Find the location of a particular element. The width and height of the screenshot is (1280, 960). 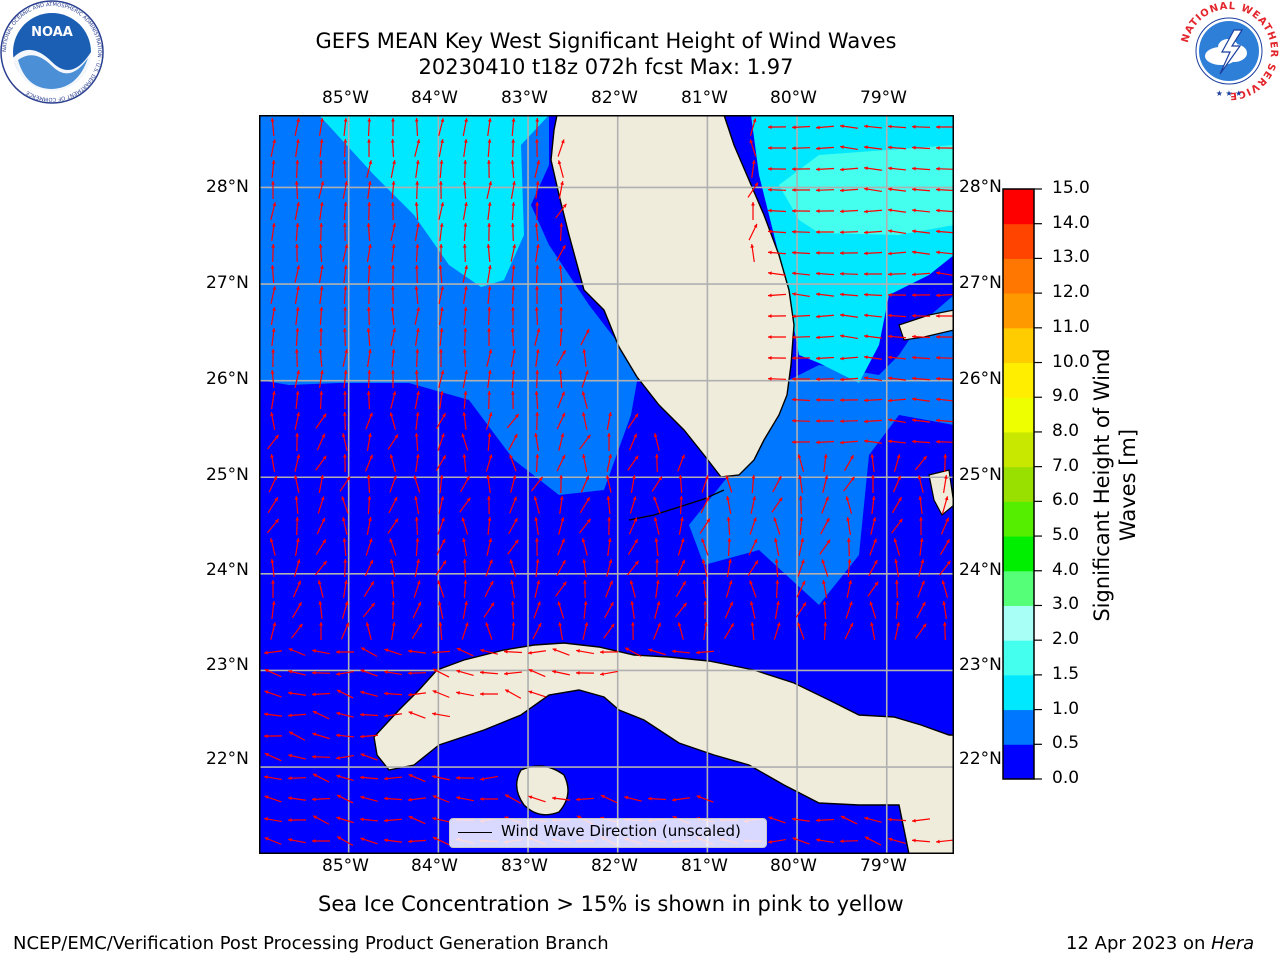

colorbar-tick-label: 15.0 is located at coordinates (1071, 188).